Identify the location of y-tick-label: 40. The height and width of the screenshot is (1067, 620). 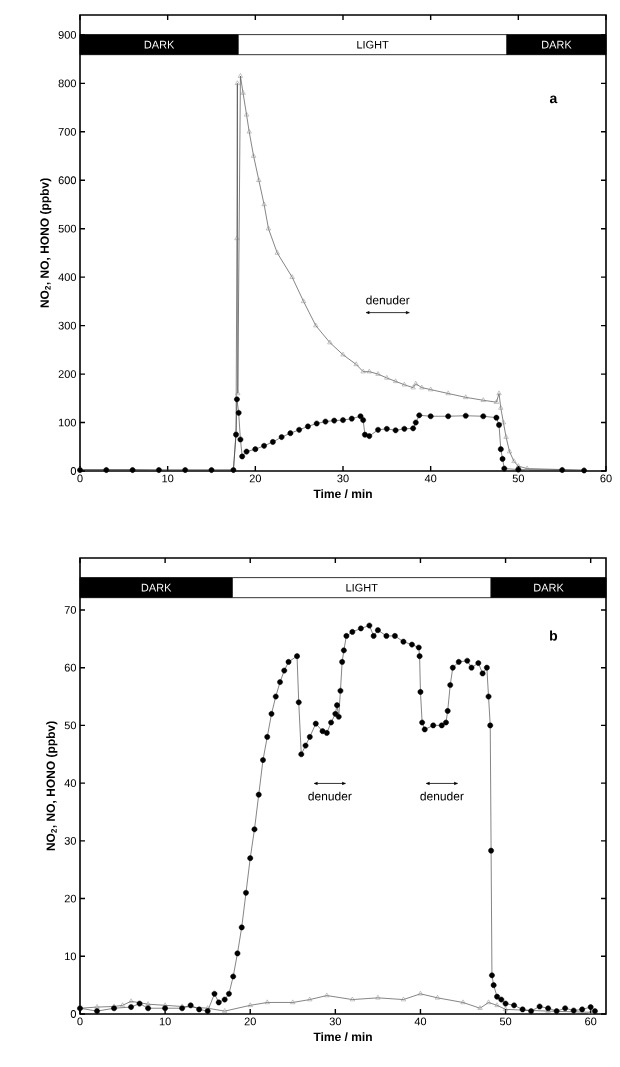
(70, 783).